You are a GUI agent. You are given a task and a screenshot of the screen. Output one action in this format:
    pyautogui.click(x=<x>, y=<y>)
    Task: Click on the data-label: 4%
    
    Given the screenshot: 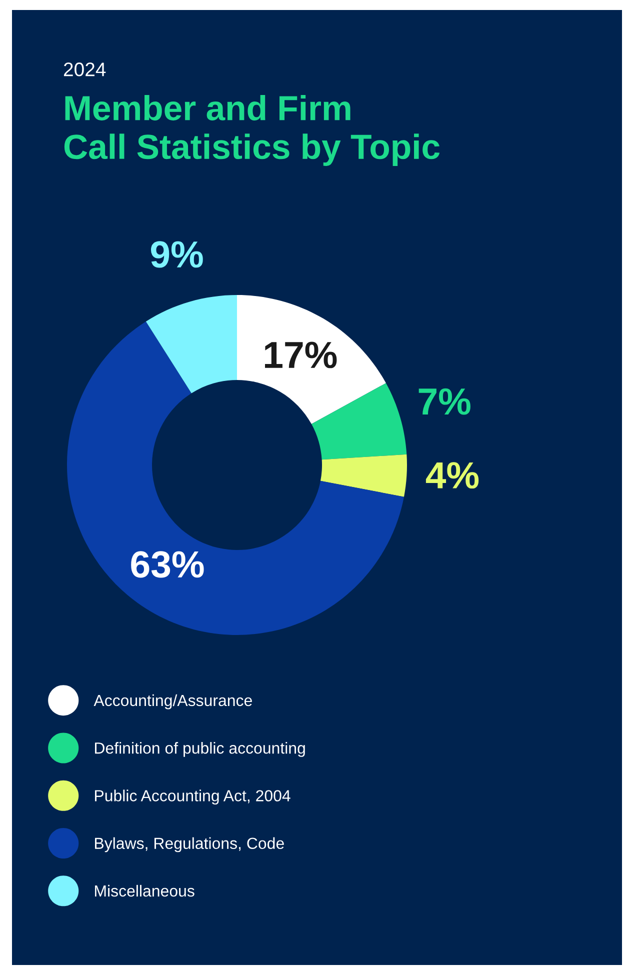 What is the action you would take?
    pyautogui.click(x=452, y=475)
    